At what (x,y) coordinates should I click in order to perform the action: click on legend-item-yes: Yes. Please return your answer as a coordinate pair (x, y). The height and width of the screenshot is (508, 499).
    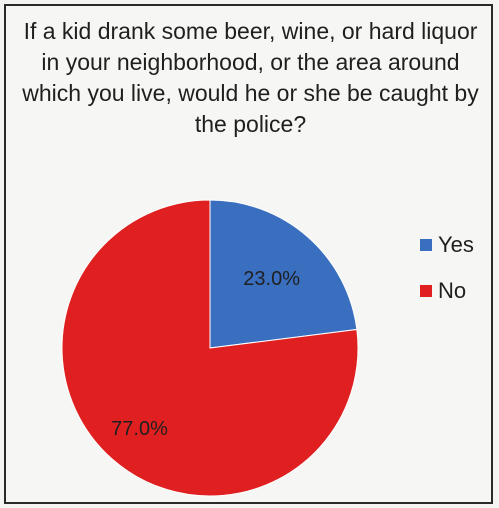
    Looking at the image, I should click on (447, 244).